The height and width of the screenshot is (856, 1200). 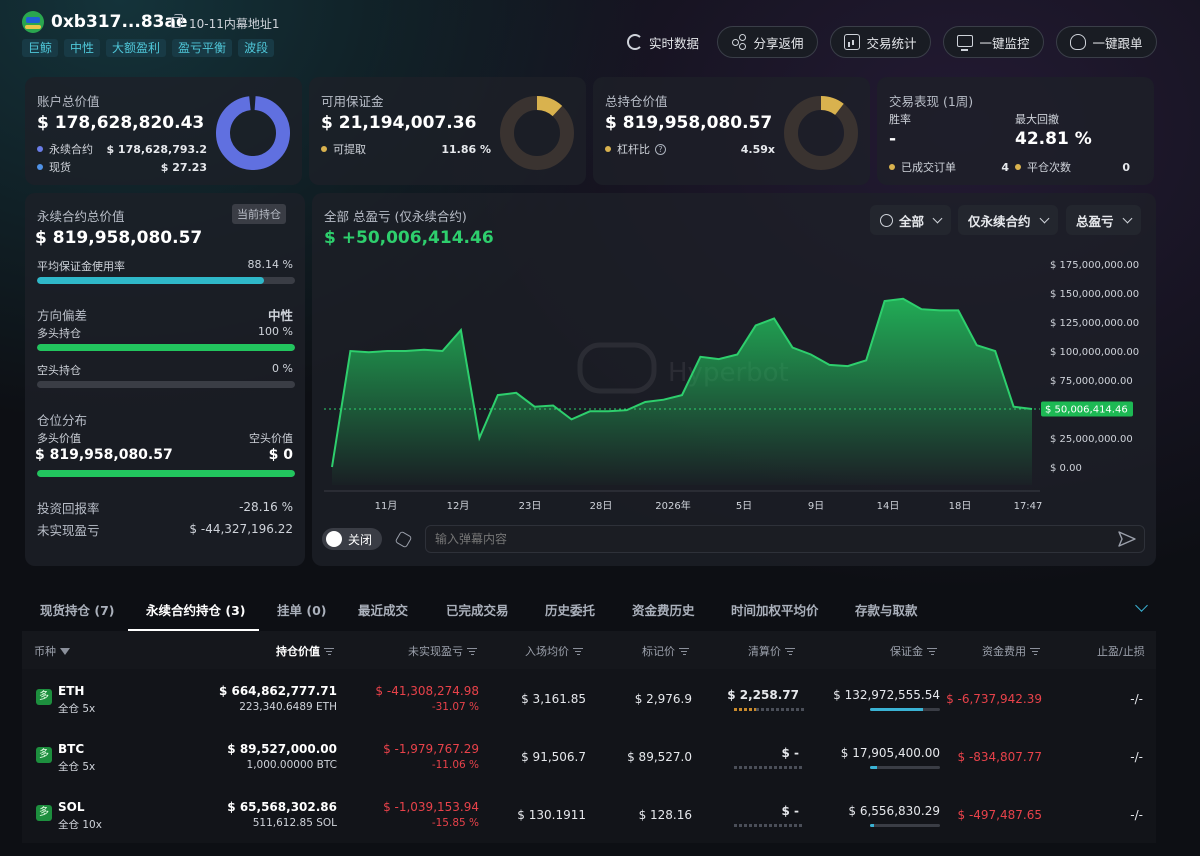 What do you see at coordinates (280, 455) in the screenshot?
I see `short-amount: $ 0` at bounding box center [280, 455].